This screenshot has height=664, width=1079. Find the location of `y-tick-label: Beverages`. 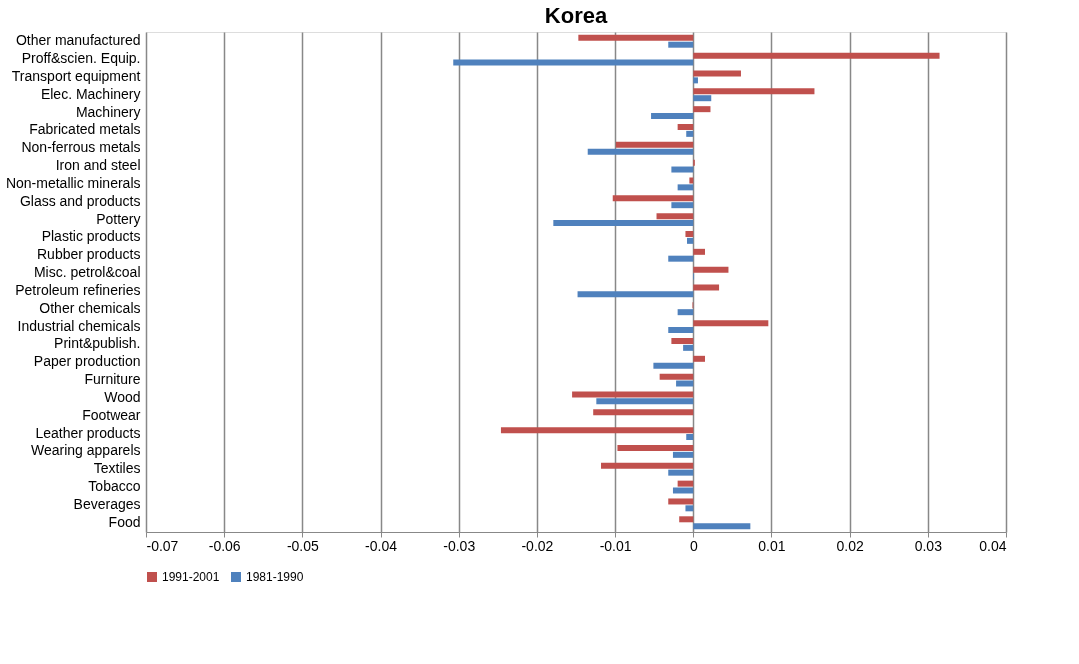

y-tick-label: Beverages is located at coordinates (107, 503).